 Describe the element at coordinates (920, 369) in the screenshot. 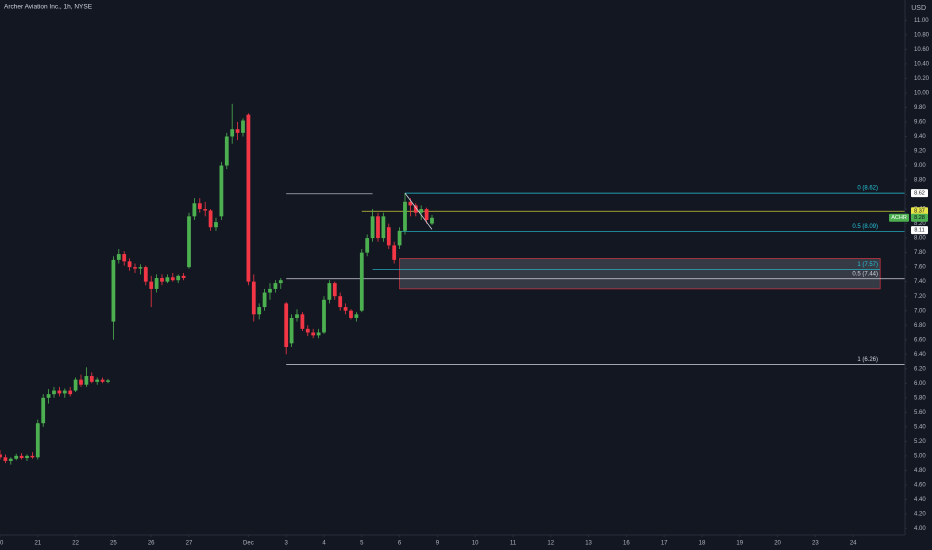

I see `y-tick-label: 6.20` at that location.